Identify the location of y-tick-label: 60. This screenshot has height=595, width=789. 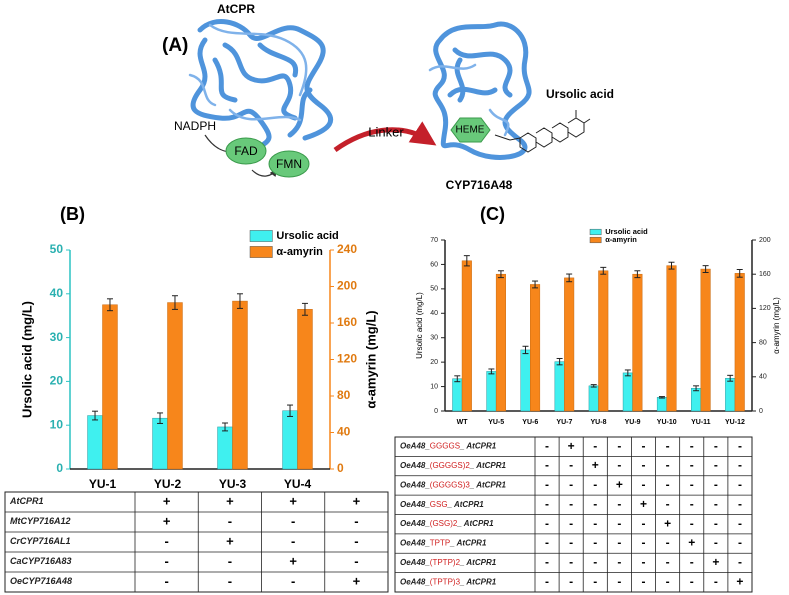
(434, 264).